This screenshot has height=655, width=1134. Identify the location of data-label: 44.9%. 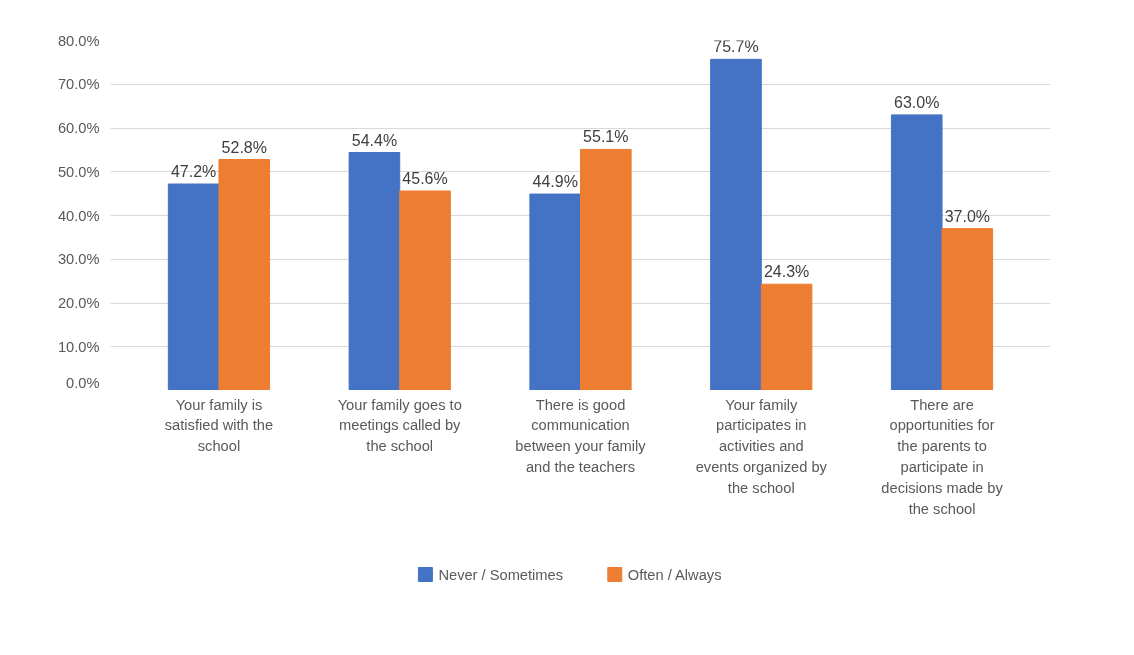
(555, 182).